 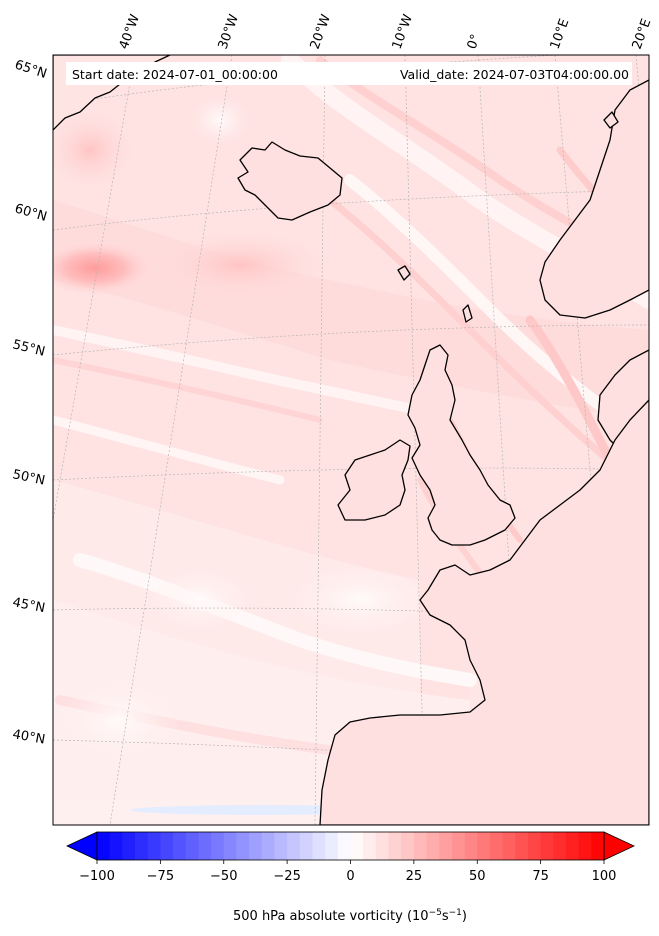 I want to click on colorbar-tick-label: 0, so click(x=350, y=876).